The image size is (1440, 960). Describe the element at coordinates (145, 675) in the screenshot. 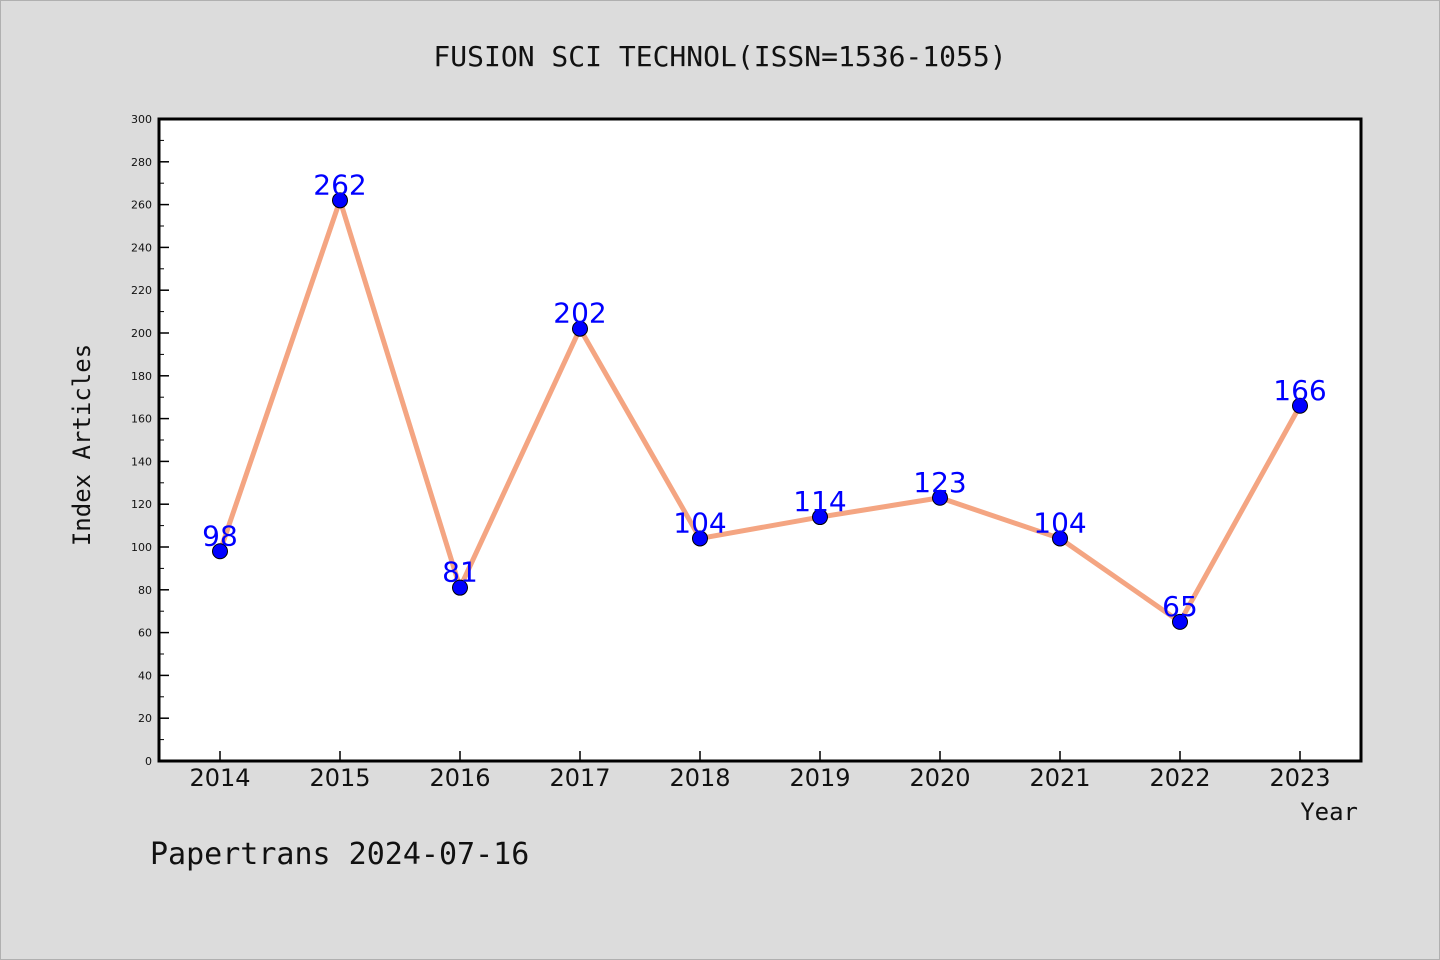

I see `y-tick-label: 40` at that location.